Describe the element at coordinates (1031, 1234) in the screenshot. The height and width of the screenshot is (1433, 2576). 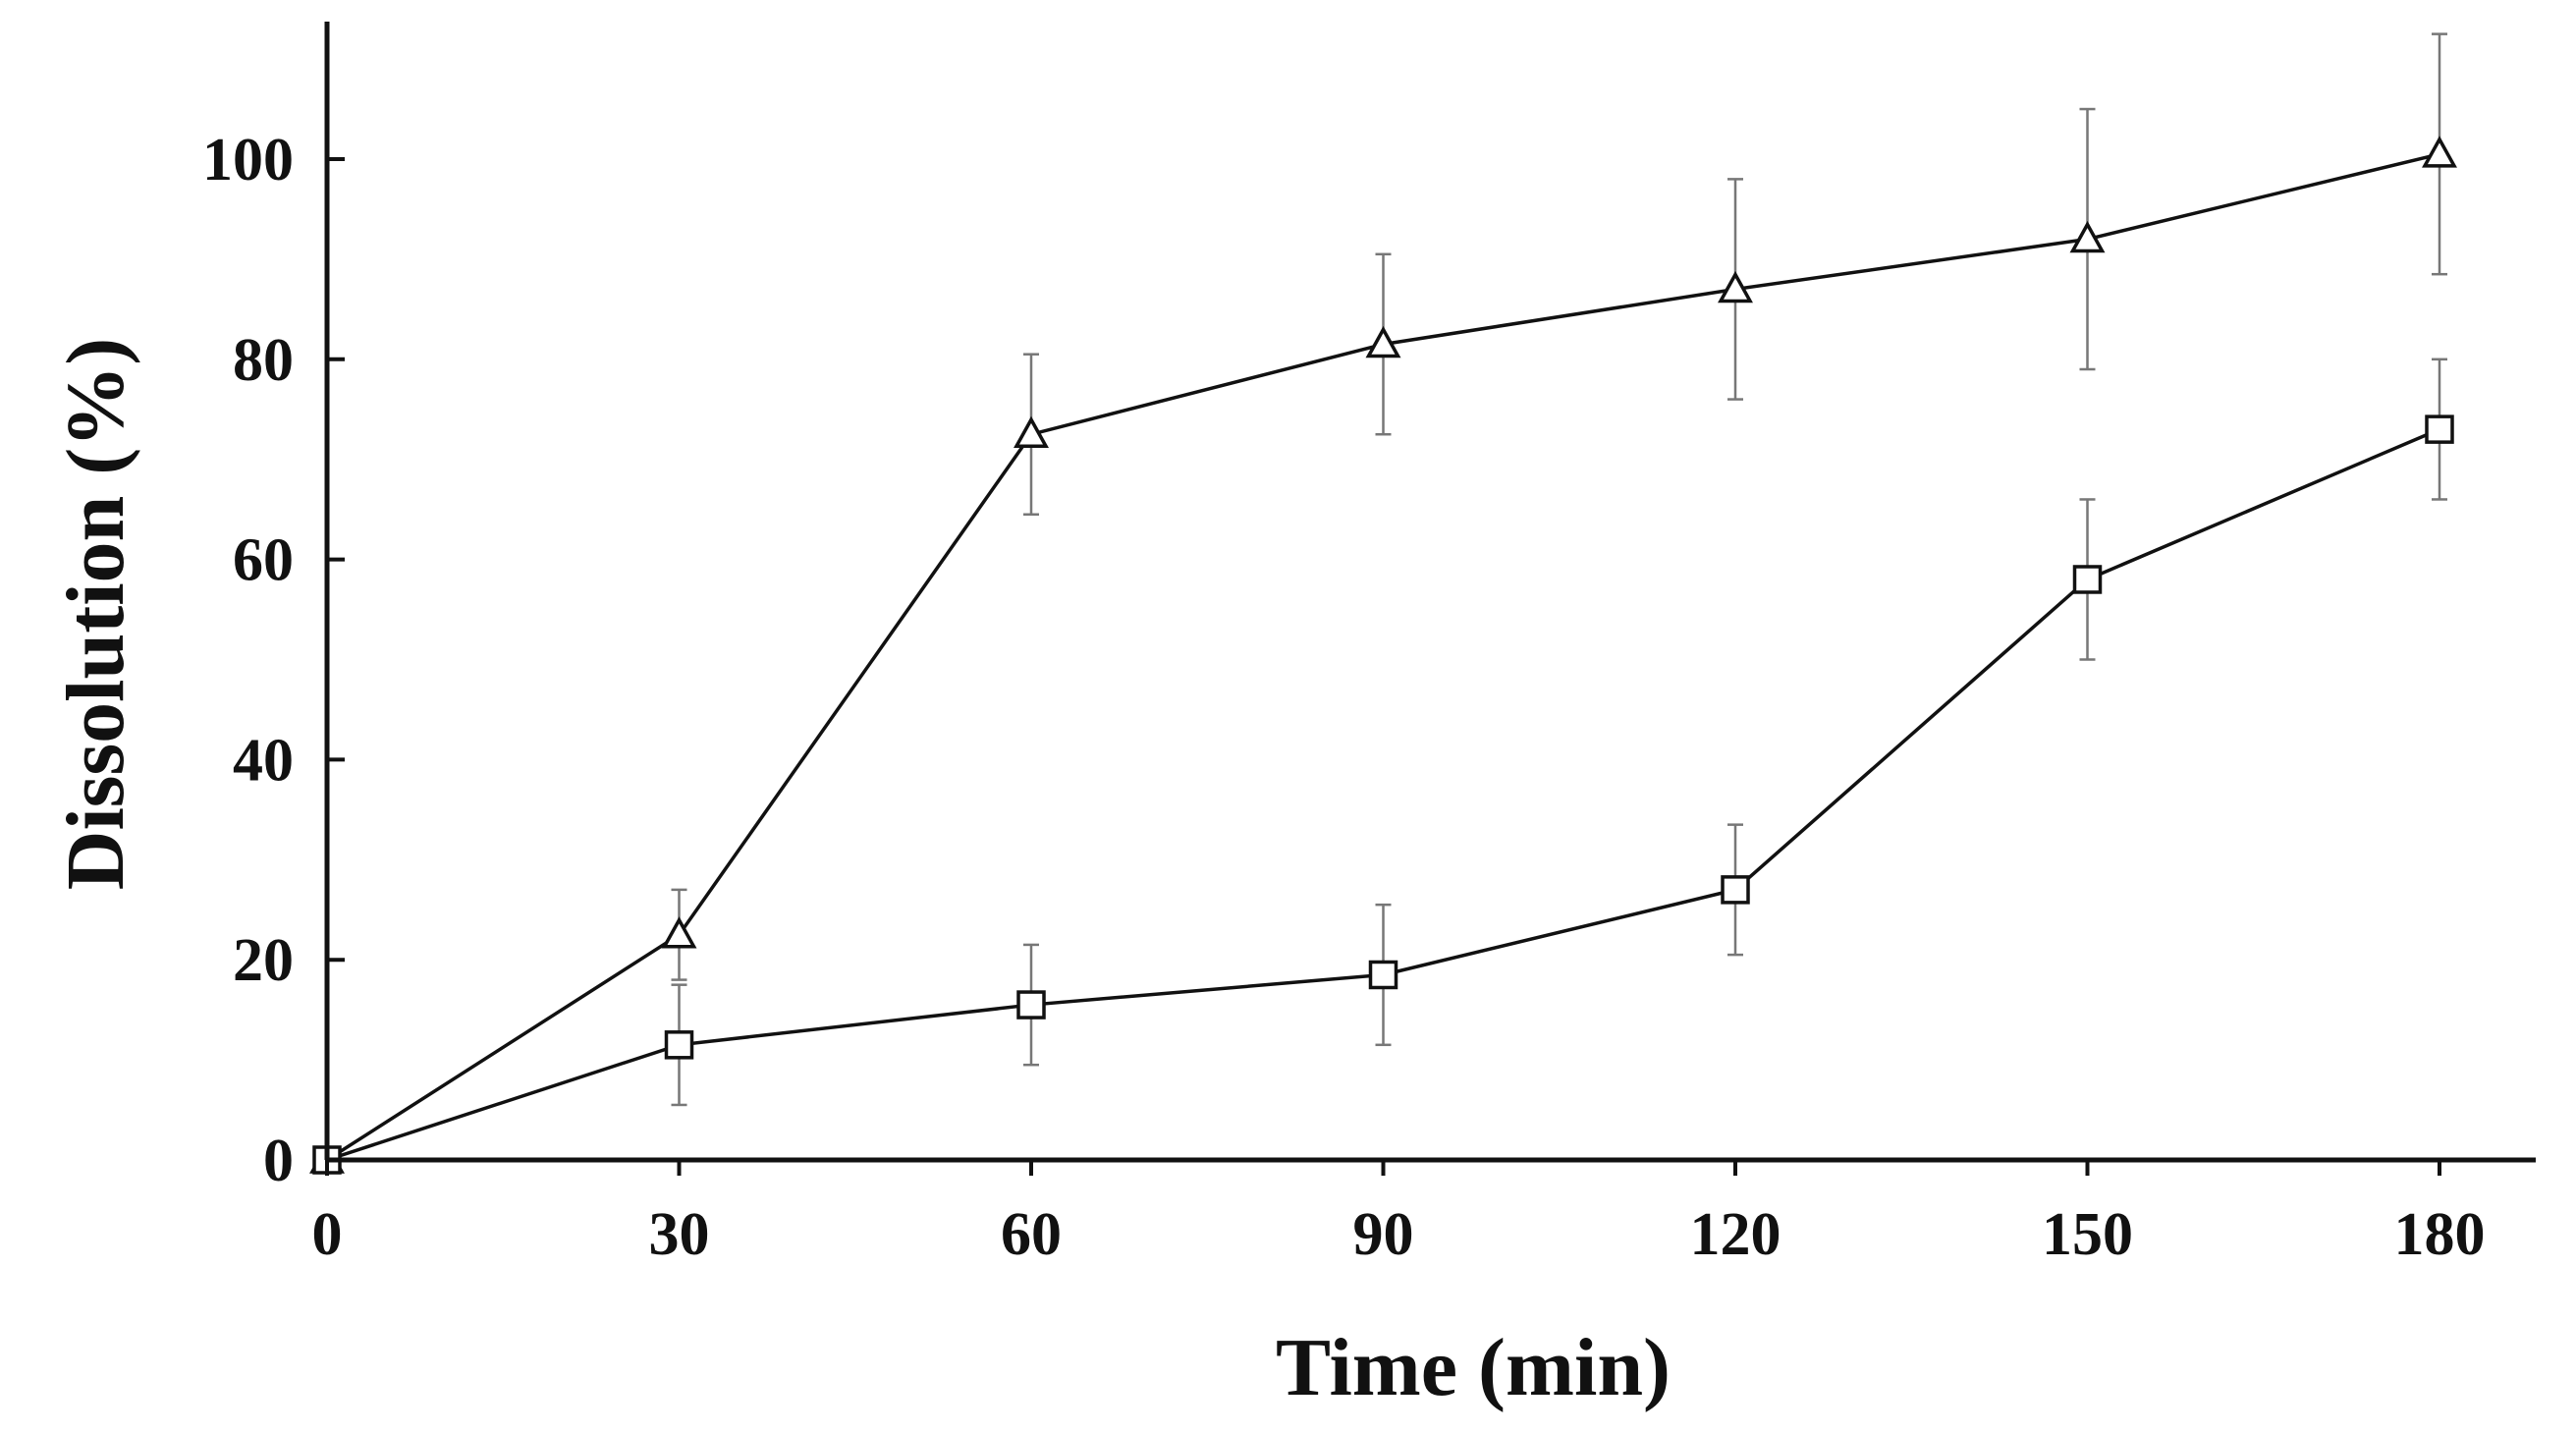
I see `x-tick-label: 60` at that location.